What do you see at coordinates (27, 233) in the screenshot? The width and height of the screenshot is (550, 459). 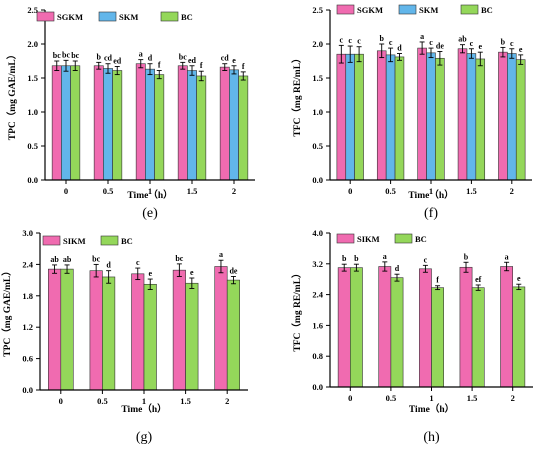 I see `y-tick-label: 3.0` at bounding box center [27, 233].